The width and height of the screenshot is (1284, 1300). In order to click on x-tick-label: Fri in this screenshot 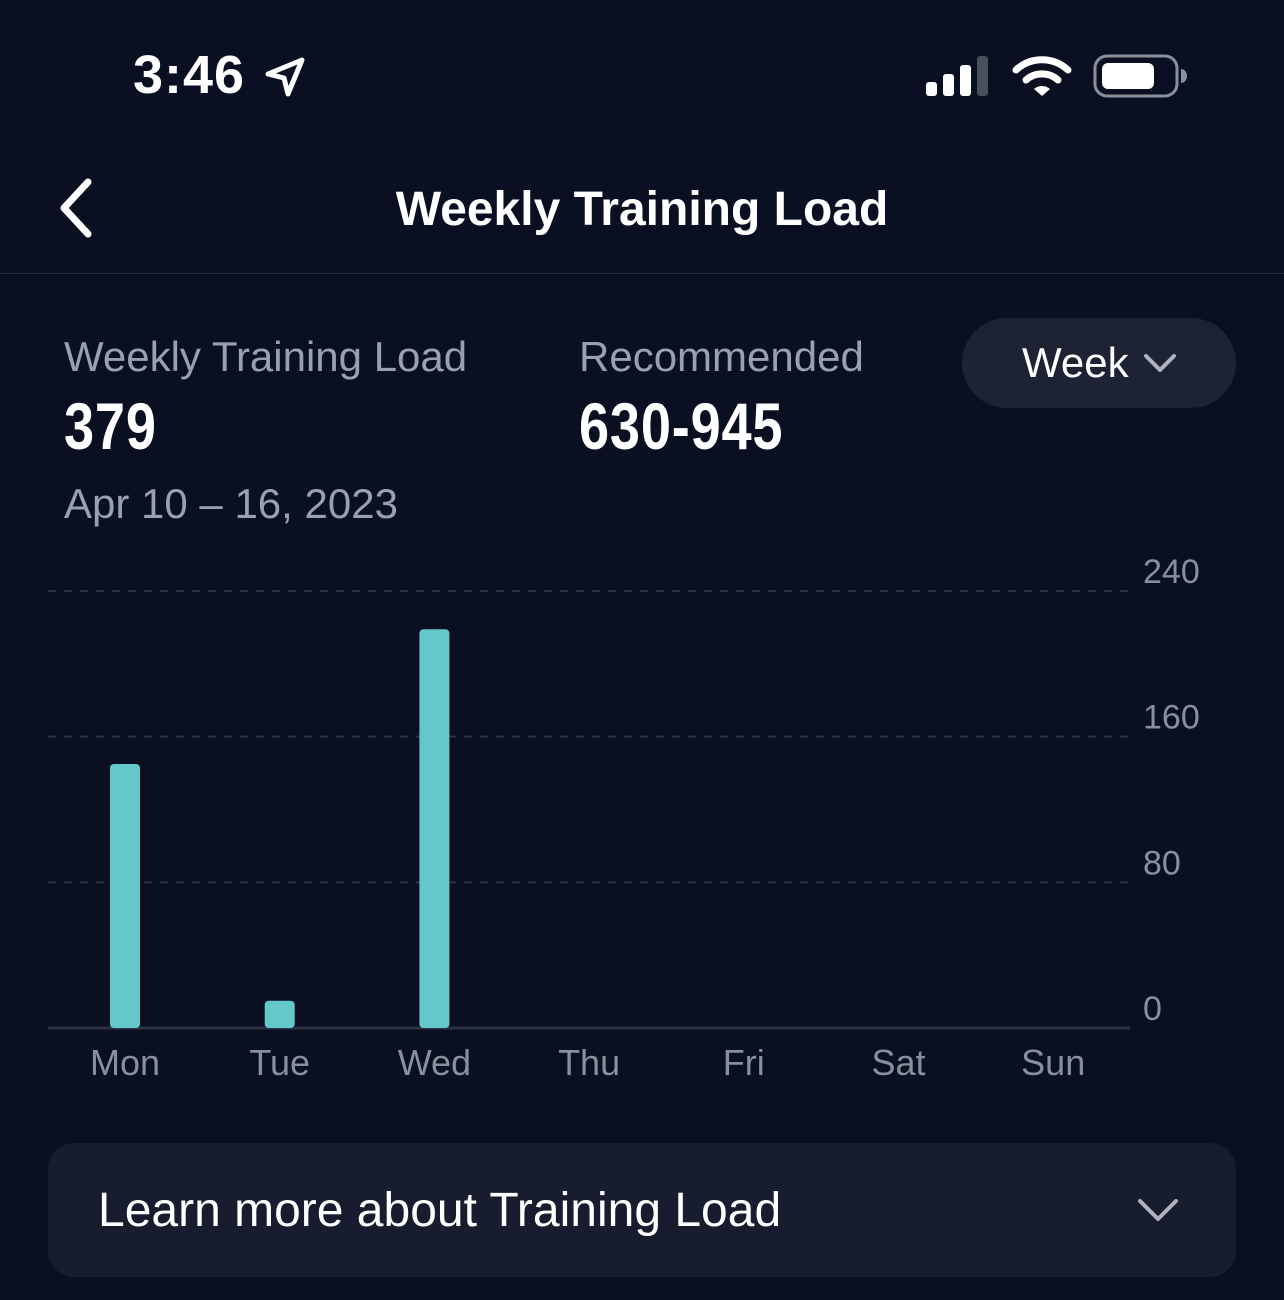, I will do `click(744, 1062)`.